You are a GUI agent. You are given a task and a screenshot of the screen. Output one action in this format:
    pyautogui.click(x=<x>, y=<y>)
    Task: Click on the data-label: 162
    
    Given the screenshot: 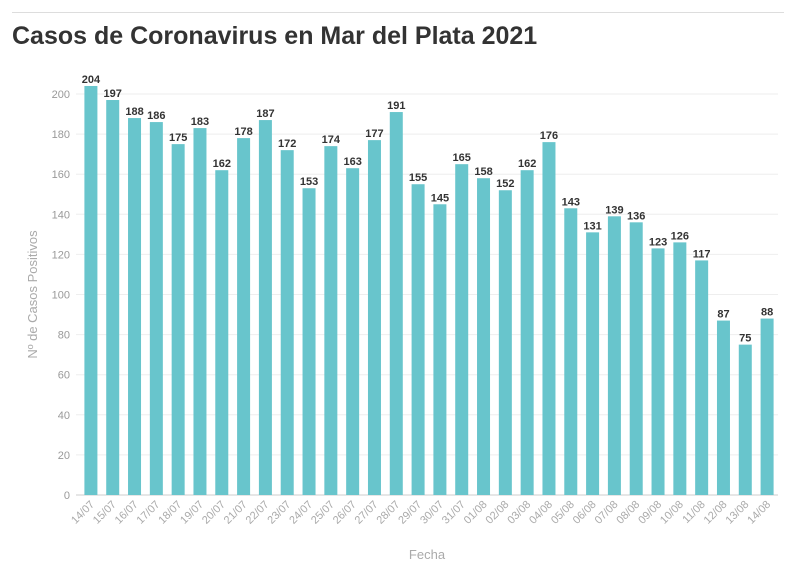 What is the action you would take?
    pyautogui.click(x=222, y=164)
    